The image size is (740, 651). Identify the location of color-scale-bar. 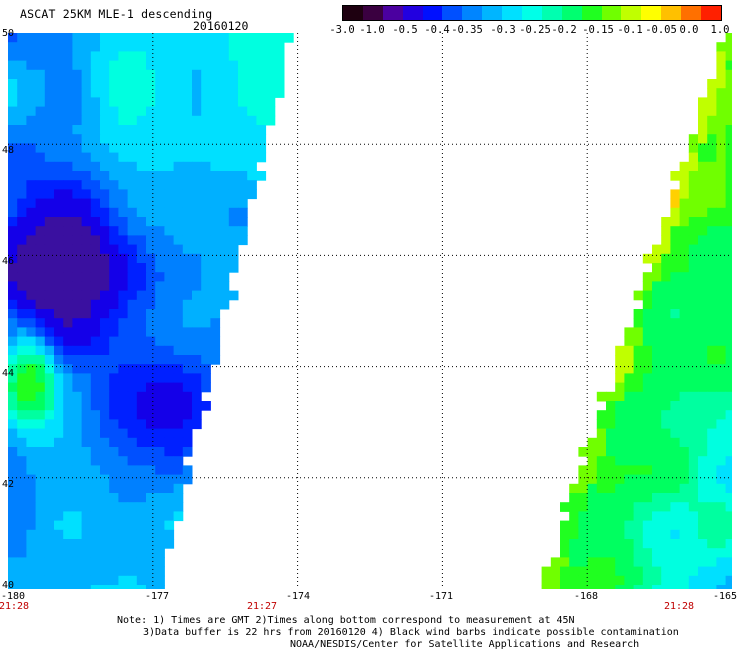
(532, 13).